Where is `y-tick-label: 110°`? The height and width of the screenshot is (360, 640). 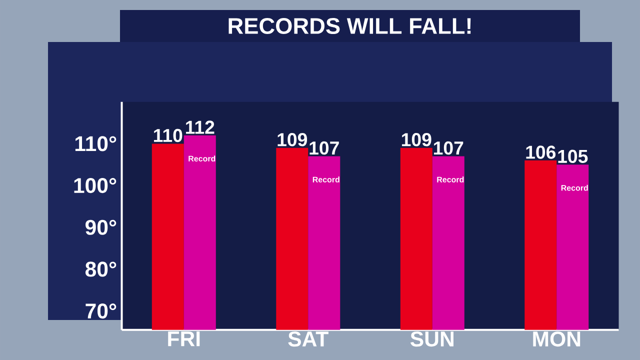 y-tick-label: 110° is located at coordinates (95, 144).